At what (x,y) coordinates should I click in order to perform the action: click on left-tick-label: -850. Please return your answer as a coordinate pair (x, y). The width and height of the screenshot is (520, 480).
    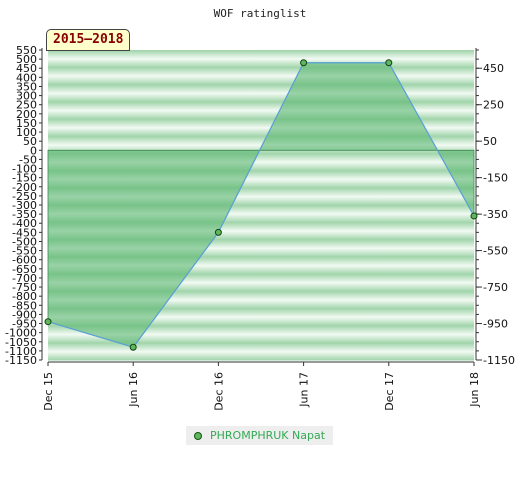
    Looking at the image, I should click on (24, 305).